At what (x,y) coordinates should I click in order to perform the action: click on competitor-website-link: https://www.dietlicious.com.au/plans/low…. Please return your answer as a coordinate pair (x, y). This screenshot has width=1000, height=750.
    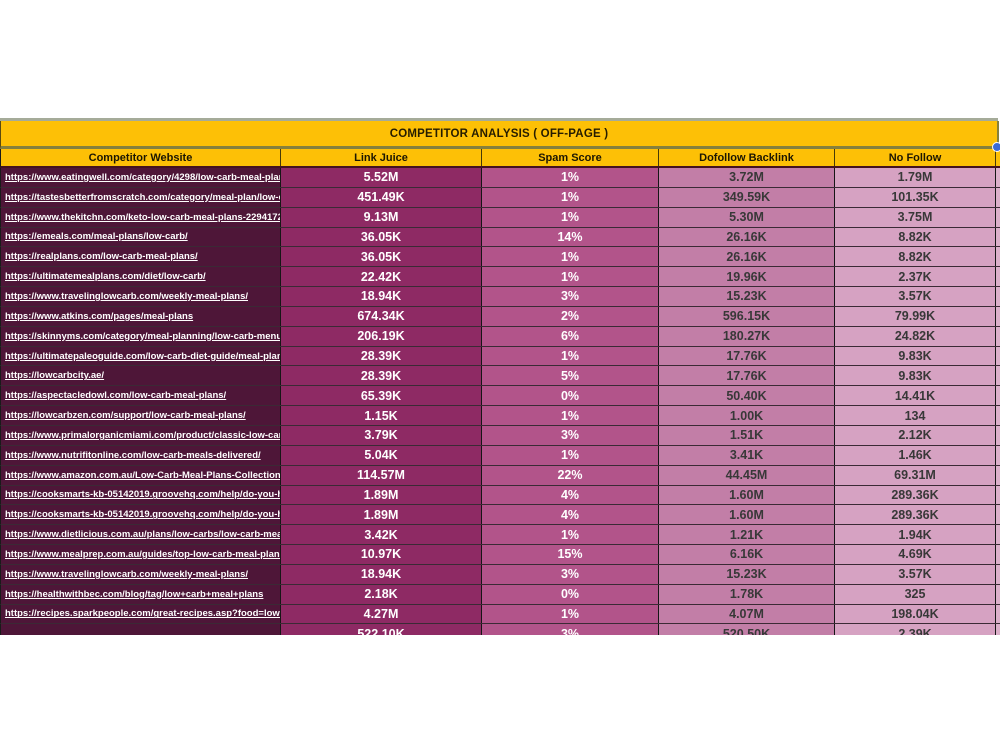
    Looking at the image, I should click on (141, 535).